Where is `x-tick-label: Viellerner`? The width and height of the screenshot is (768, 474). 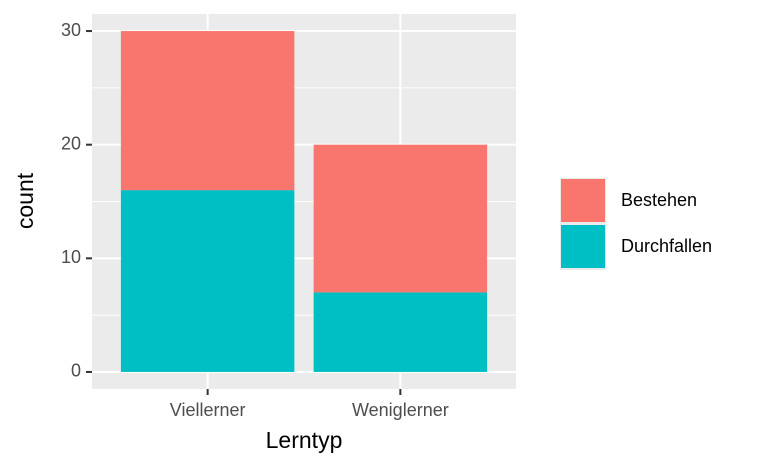
x-tick-label: Viellerner is located at coordinates (208, 410).